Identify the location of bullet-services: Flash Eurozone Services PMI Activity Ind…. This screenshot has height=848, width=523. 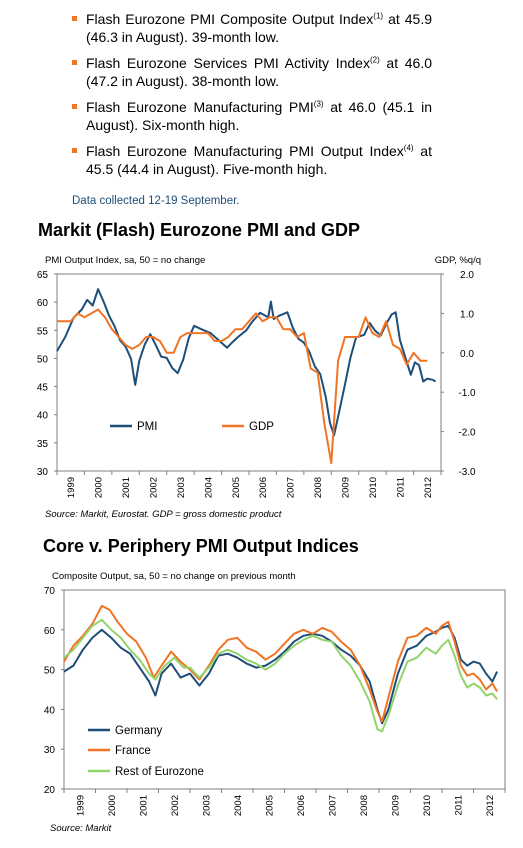
(252, 72).